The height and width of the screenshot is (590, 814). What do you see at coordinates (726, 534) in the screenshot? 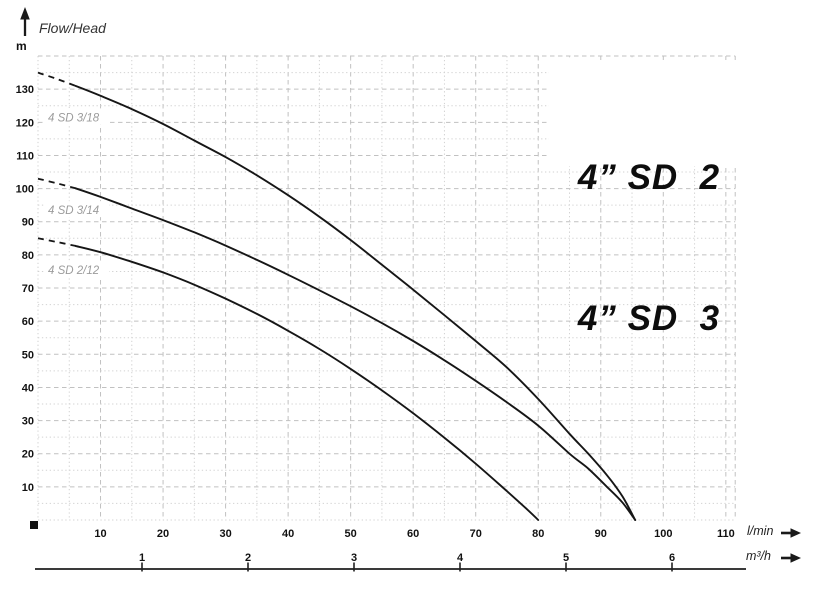
I see `lmin-tick-label: 110` at bounding box center [726, 534].